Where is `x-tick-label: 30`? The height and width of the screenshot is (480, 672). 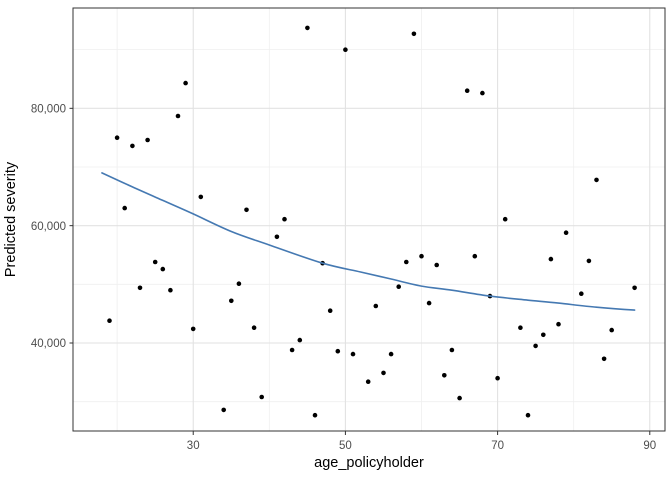 x-tick-label: 30 is located at coordinates (193, 446).